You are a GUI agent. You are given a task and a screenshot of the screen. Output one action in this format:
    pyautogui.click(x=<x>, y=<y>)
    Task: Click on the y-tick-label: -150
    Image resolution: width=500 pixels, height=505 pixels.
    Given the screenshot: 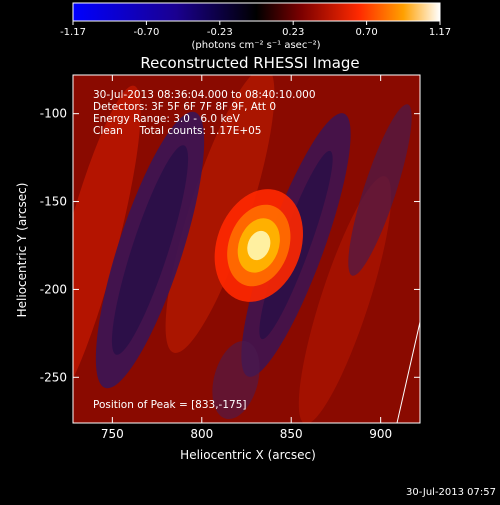 What is the action you would take?
    pyautogui.click(x=53, y=202)
    